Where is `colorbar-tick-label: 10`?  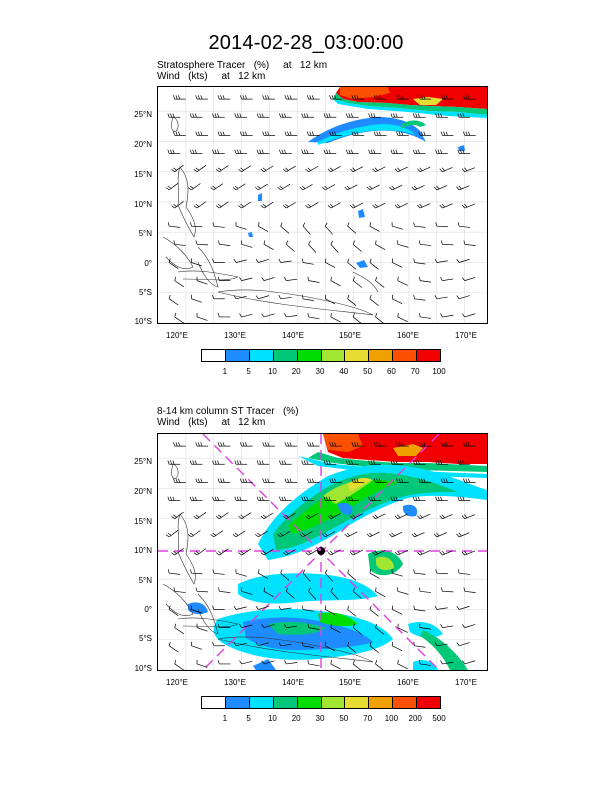
colorbar-tick-label: 10 is located at coordinates (272, 371).